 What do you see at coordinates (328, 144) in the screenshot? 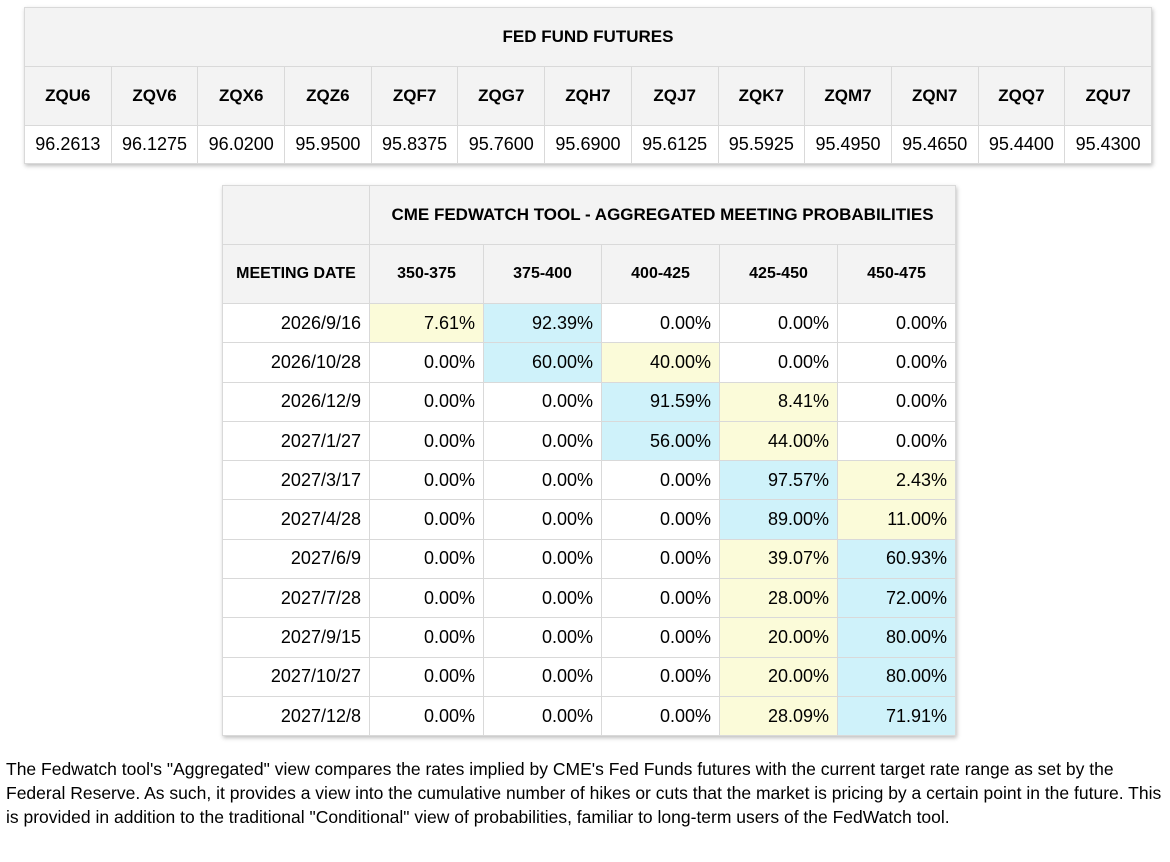
I see `futures-contract-price: 95.9500` at bounding box center [328, 144].